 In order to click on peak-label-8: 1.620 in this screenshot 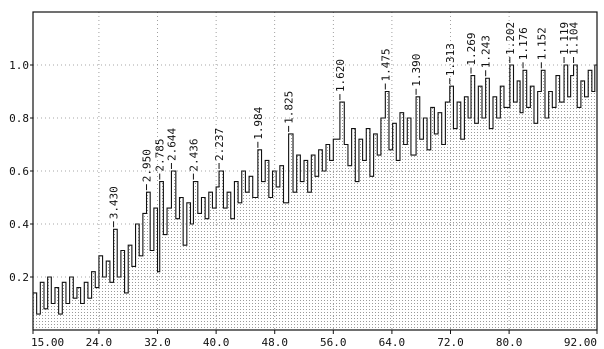, I will do `click(340, 75)`.